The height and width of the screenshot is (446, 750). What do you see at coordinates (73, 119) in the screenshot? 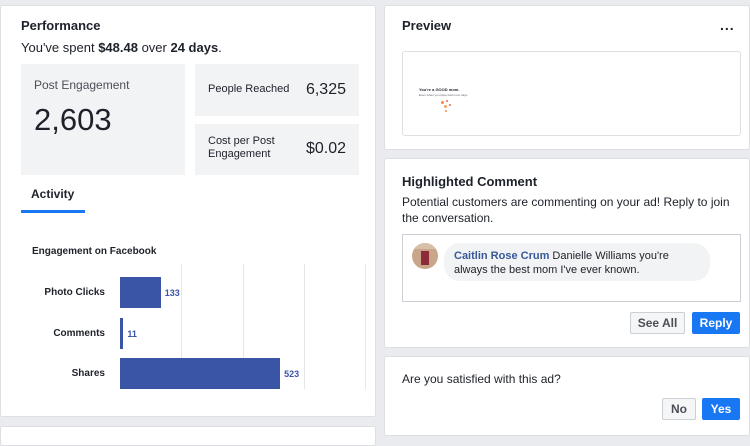
I see `post-engagement-value: 2,603` at bounding box center [73, 119].